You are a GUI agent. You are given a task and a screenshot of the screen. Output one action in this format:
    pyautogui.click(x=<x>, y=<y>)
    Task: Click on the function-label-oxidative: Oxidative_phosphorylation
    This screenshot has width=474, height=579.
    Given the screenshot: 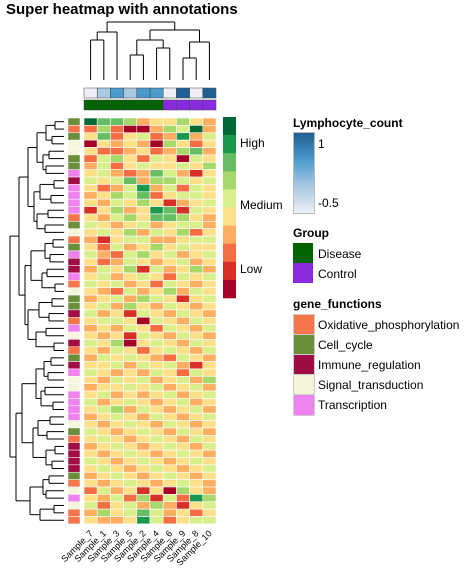 What is the action you would take?
    pyautogui.click(x=389, y=325)
    